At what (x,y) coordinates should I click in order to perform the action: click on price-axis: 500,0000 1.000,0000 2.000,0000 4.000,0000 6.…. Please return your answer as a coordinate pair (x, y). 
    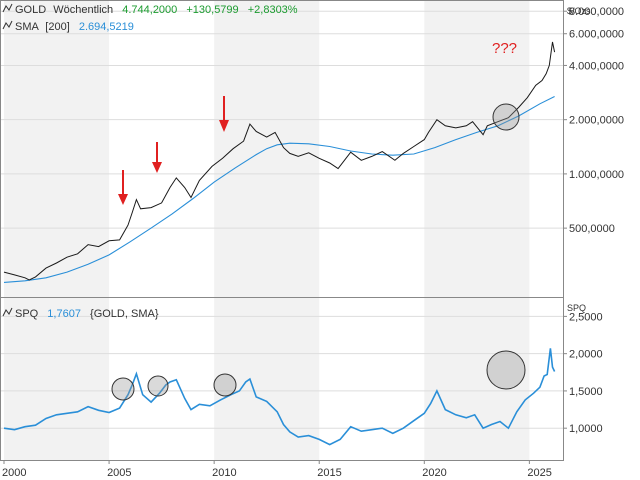
    Looking at the image, I should click on (593, 120).